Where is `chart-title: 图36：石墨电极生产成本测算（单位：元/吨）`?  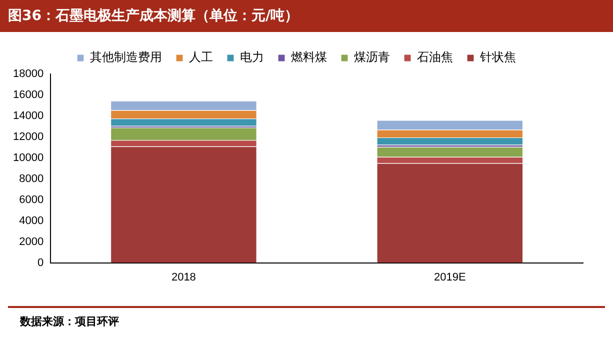 chart-title: 图36：石墨电极生产成本测算（单位：元/吨） is located at coordinates (306, 16).